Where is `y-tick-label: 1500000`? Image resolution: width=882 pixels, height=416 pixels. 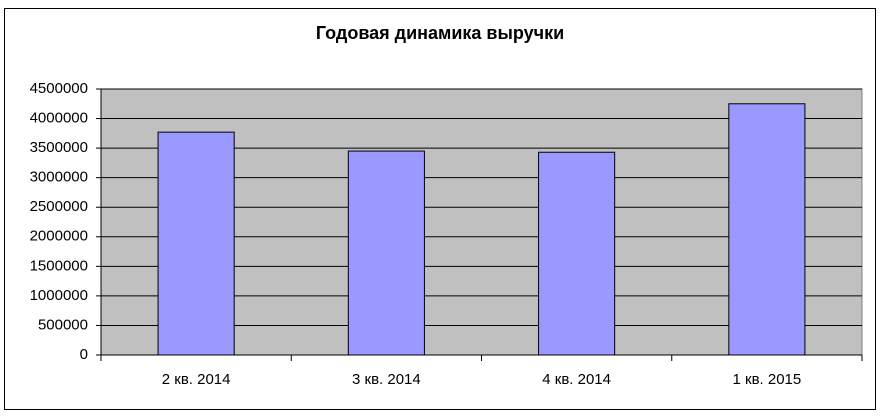
y-tick-label: 1500000 is located at coordinates (59, 265).